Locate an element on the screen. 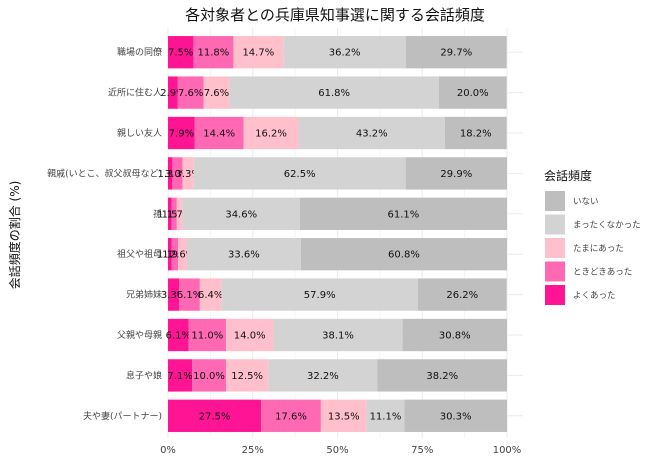 This screenshot has width=650, height=464. legend-item-label: まったくなかった is located at coordinates (607, 226).